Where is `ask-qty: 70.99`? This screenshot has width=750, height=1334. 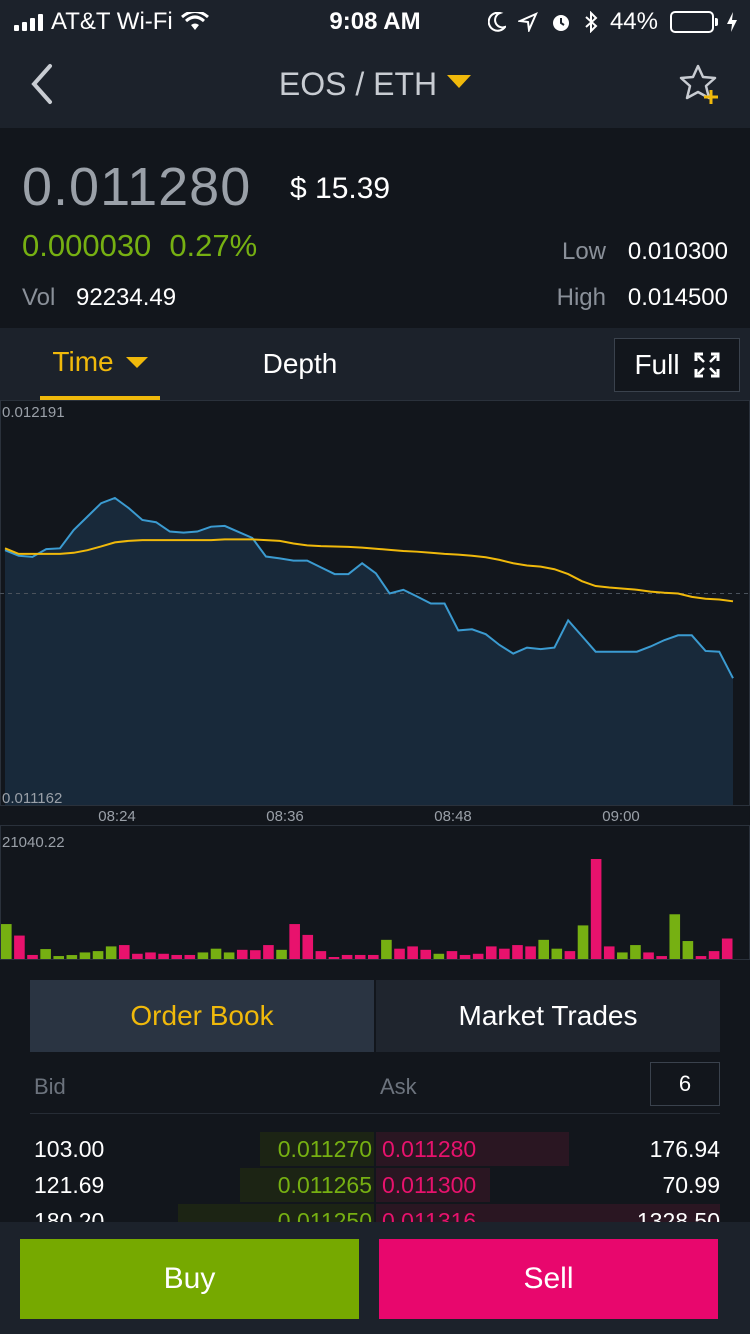
ask-qty: 70.99 is located at coordinates (691, 1185).